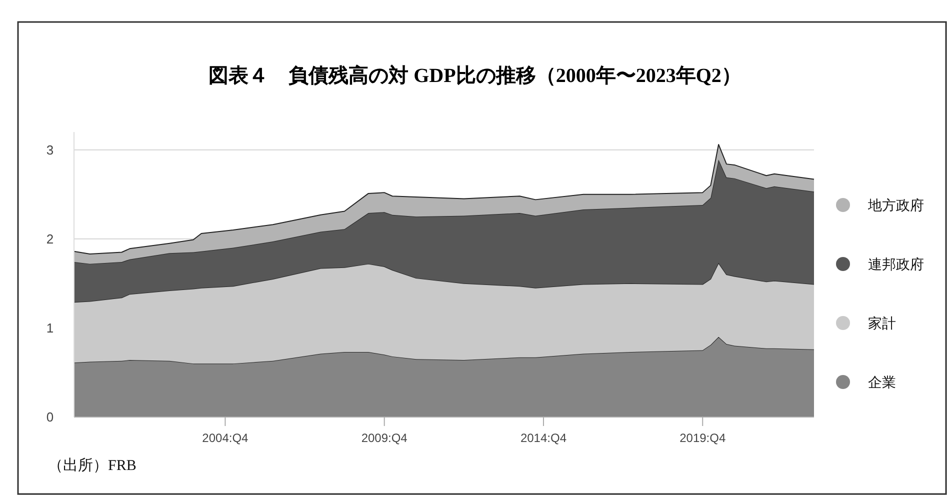  Describe the element at coordinates (882, 382) in the screenshot. I see `legend-label: 企業` at that location.